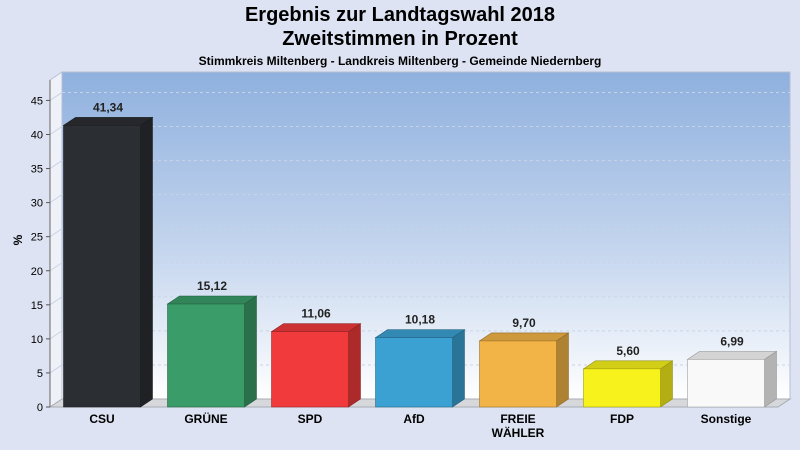 Image resolution: width=800 pixels, height=450 pixels. Describe the element at coordinates (420, 320) in the screenshot. I see `value-label: 10,18` at that location.